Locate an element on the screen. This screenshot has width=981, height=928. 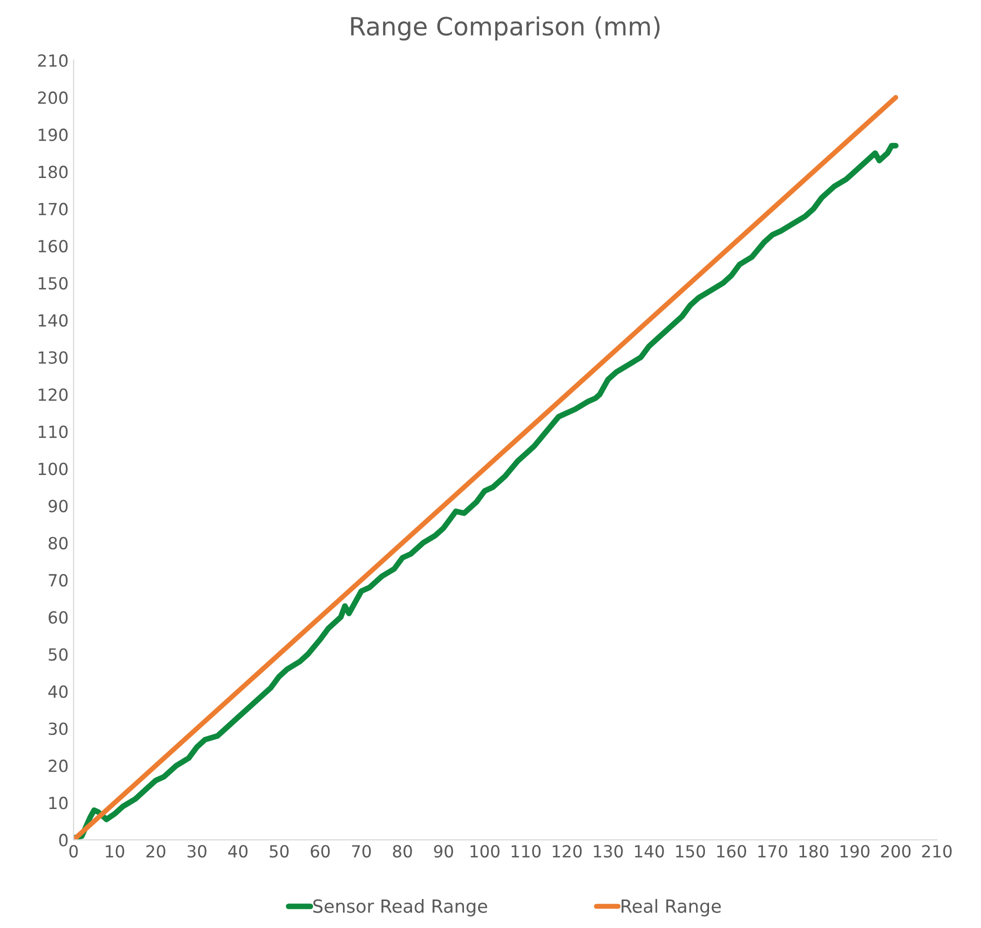
y-tick-label: 40 is located at coordinates (58, 691).